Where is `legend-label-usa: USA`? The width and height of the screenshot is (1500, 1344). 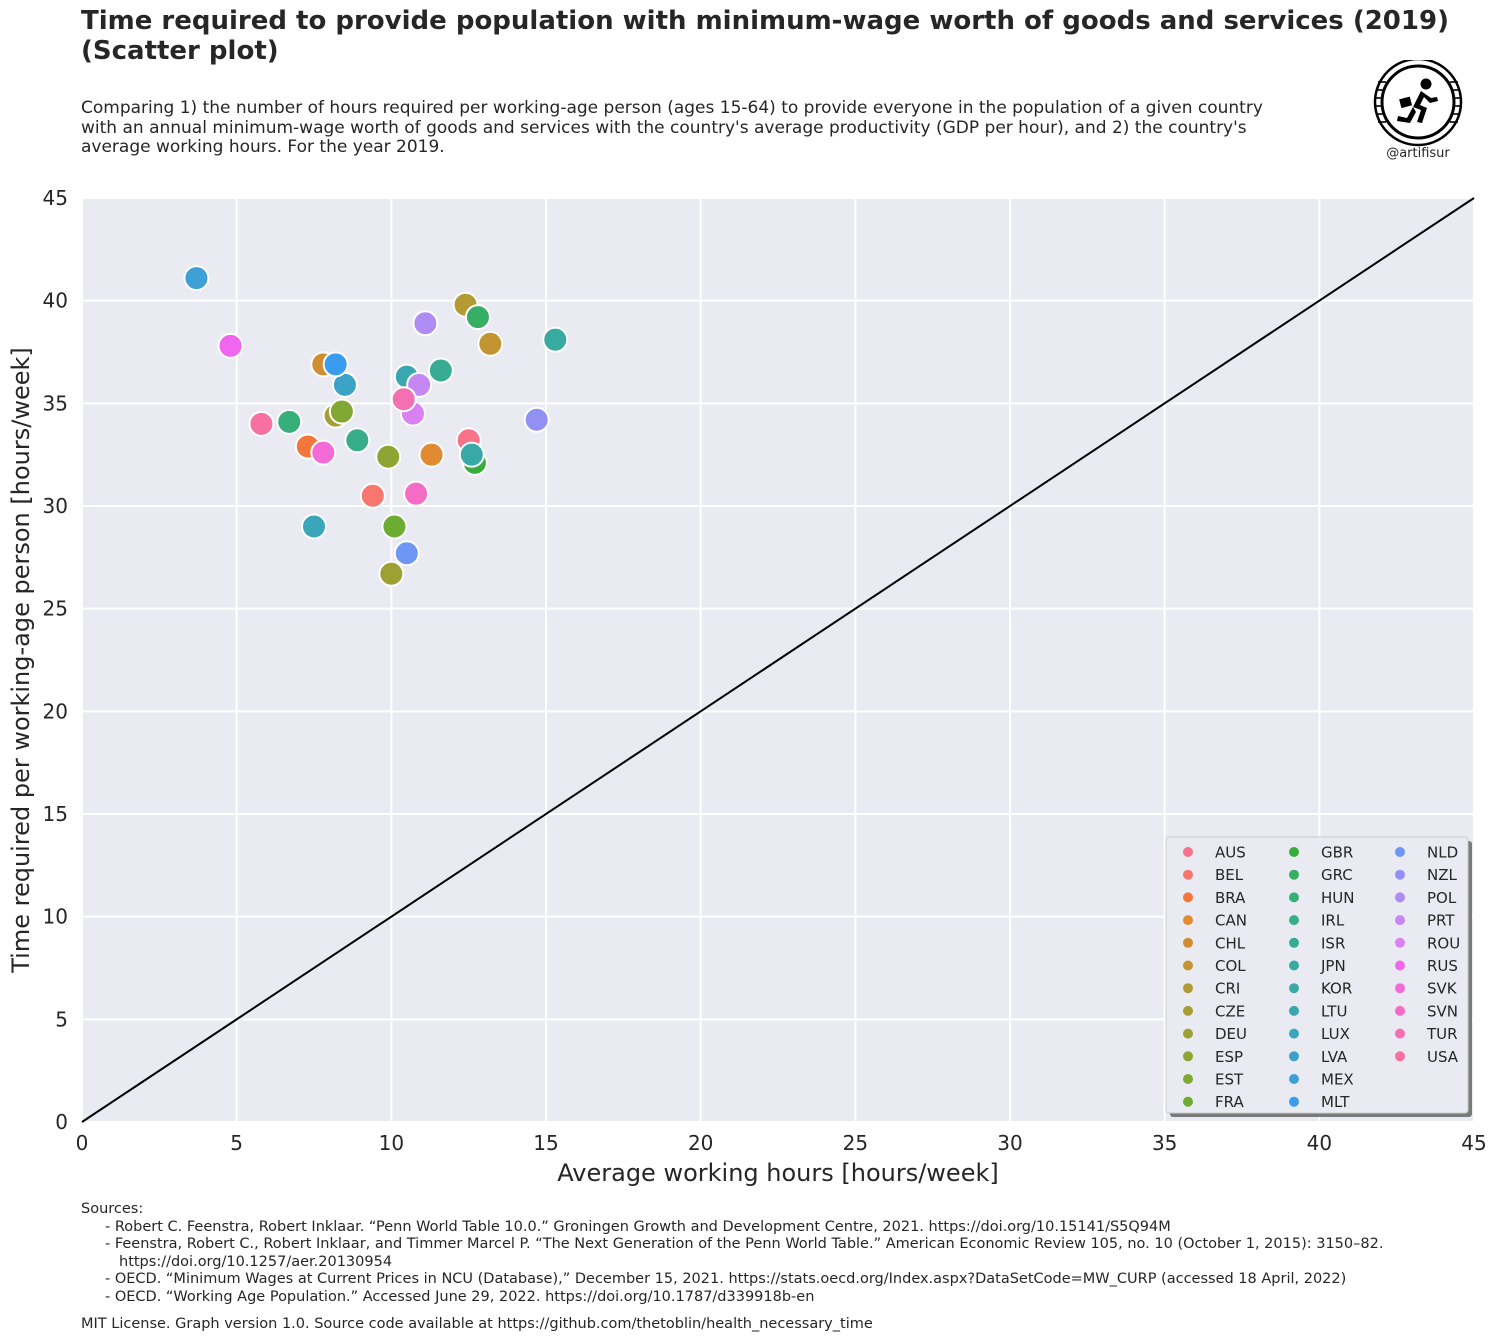 legend-label-usa: USA is located at coordinates (1443, 1057).